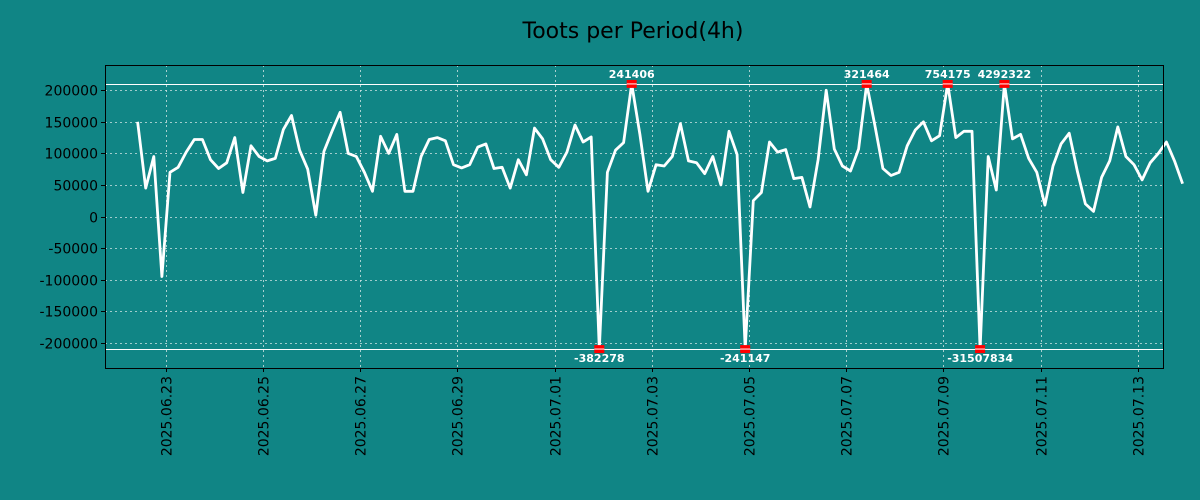 The height and width of the screenshot is (500, 1200). Describe the element at coordinates (867, 74) in the screenshot. I see `outlier-label: 321464` at that location.